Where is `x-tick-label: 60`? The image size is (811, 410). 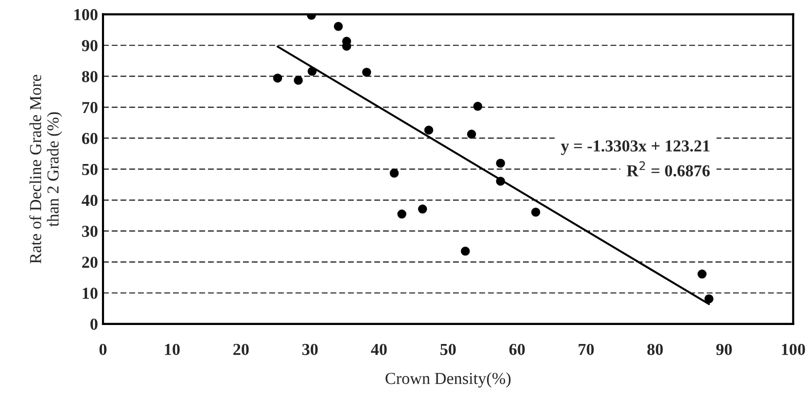 x-tick-label: 60 is located at coordinates (517, 350).